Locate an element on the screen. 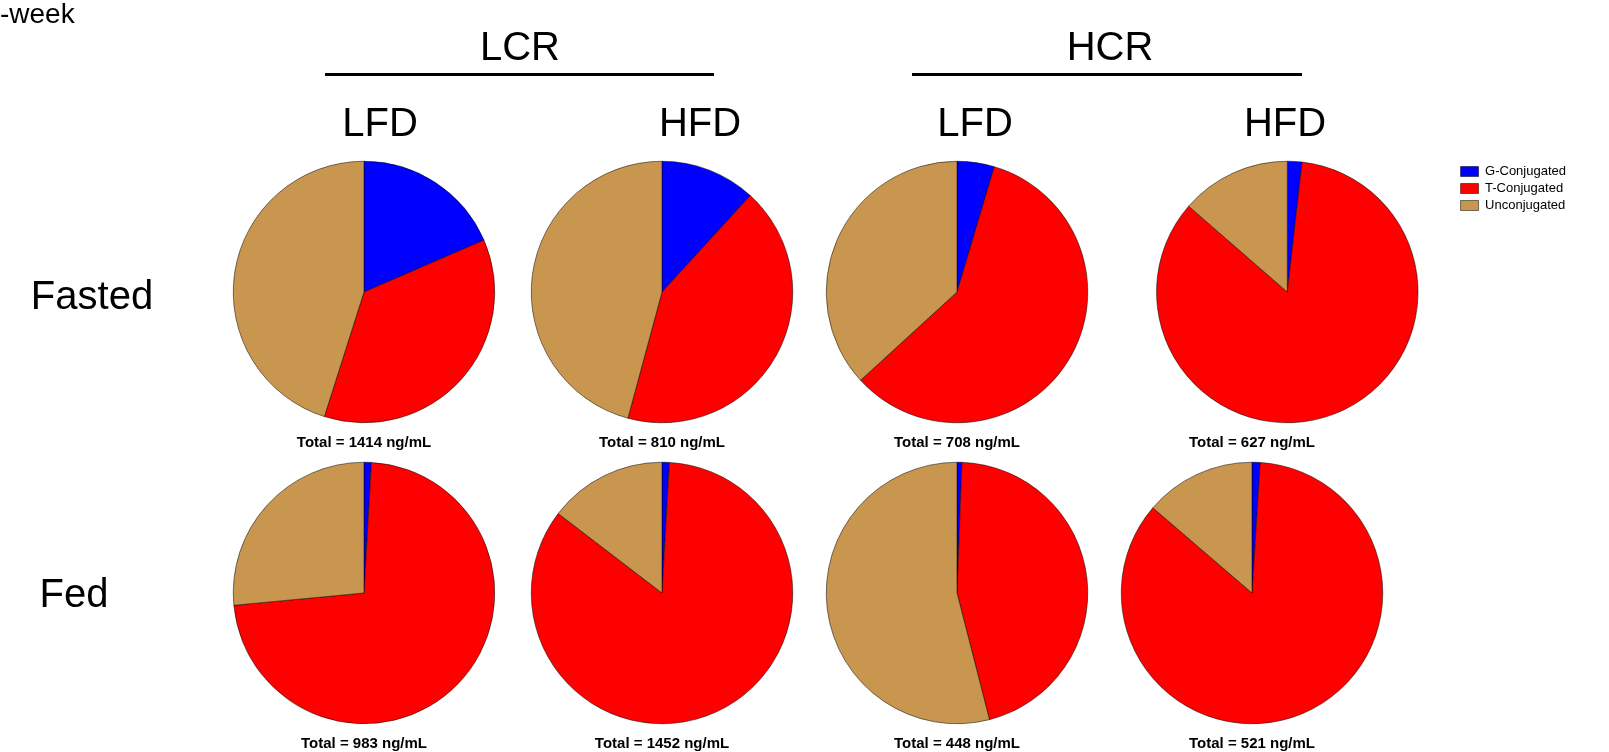  text: Total = 1452 ng/mL is located at coordinates (662, 742).